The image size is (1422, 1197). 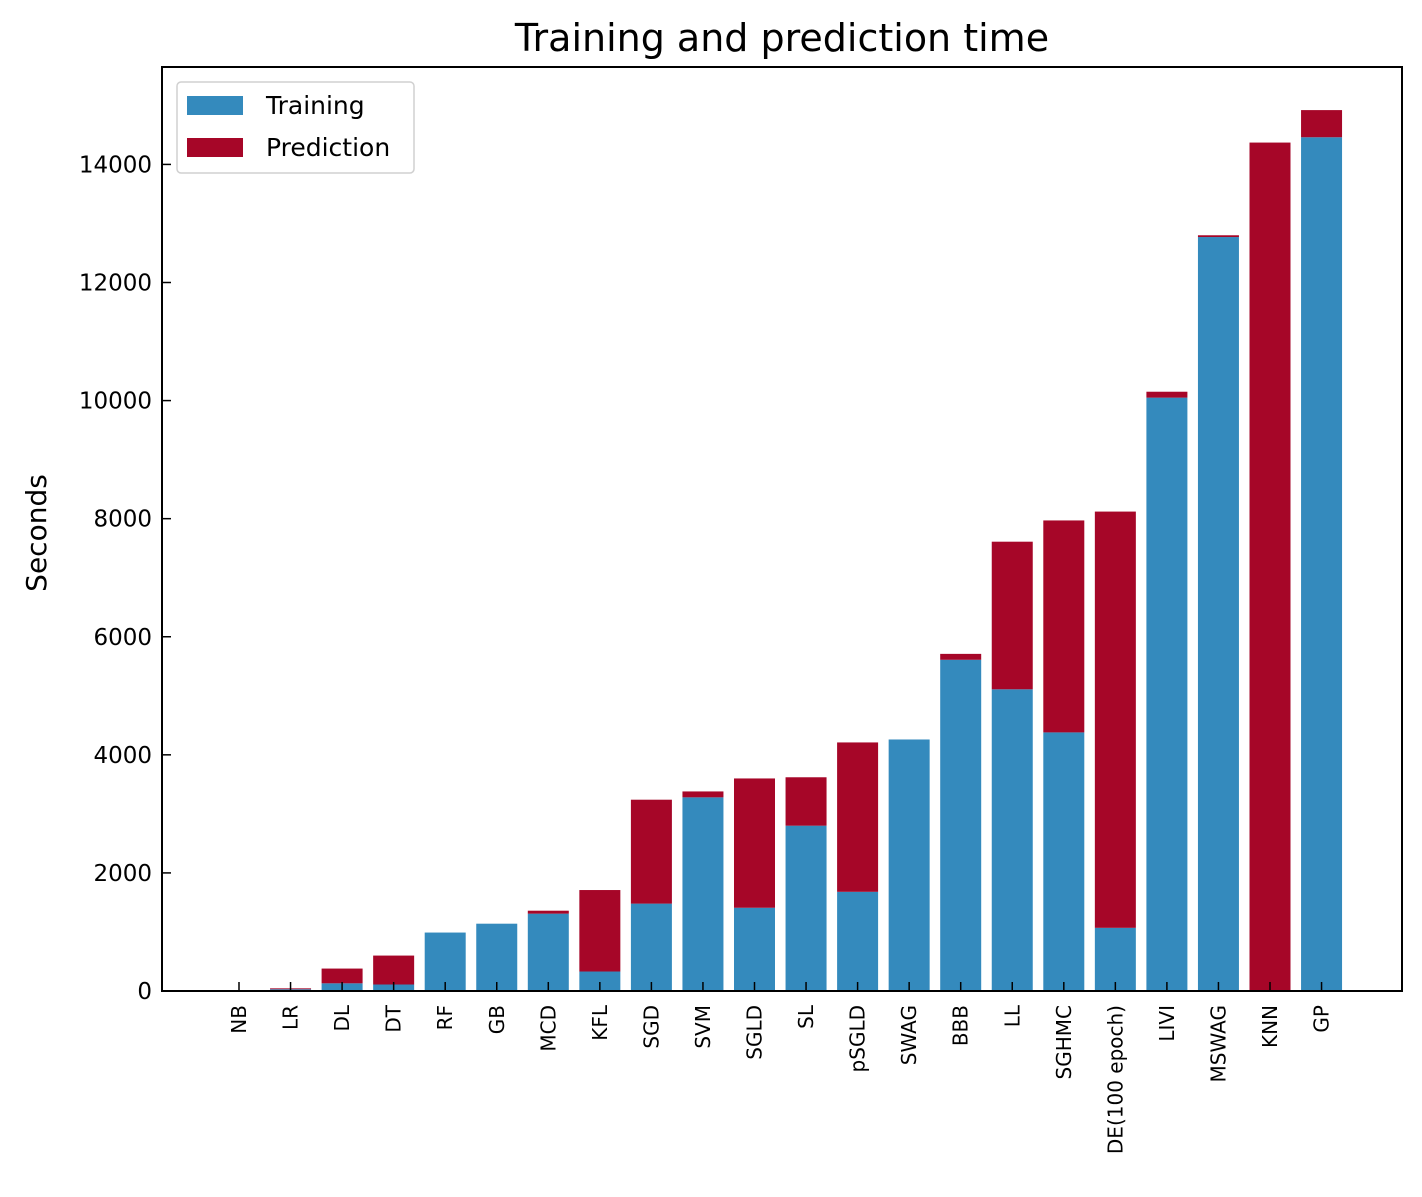 I want to click on y-tick-label: 10000, so click(x=115, y=402).